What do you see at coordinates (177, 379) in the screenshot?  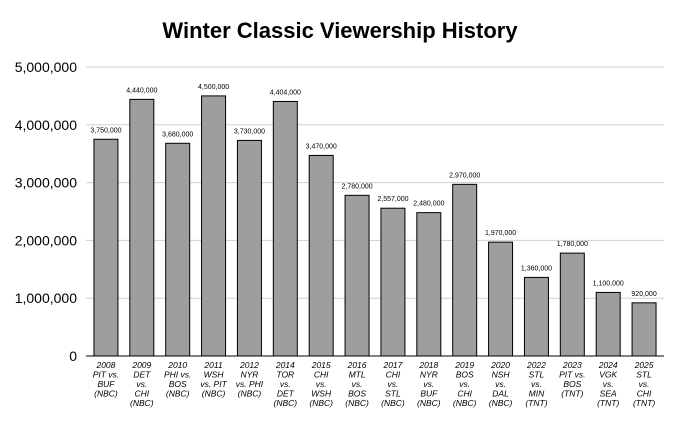 I see `category-label: 2010 PHI vs. BOS (NBC)` at bounding box center [177, 379].